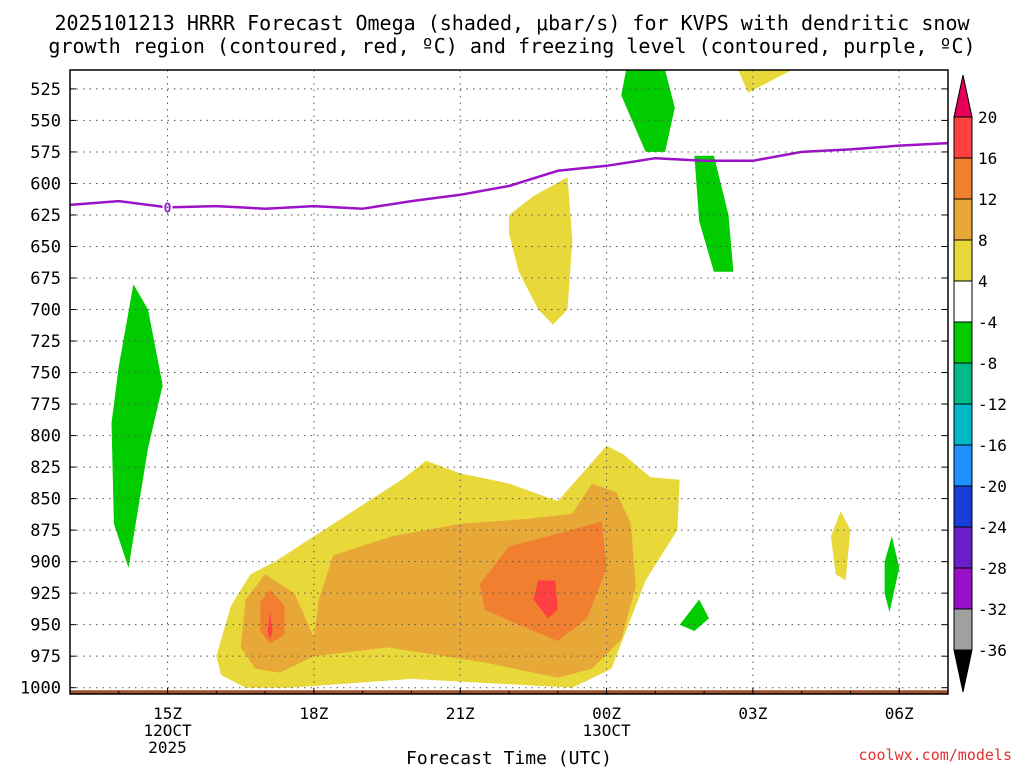  I want to click on y-tick-label-1000: 1000, so click(40, 689).